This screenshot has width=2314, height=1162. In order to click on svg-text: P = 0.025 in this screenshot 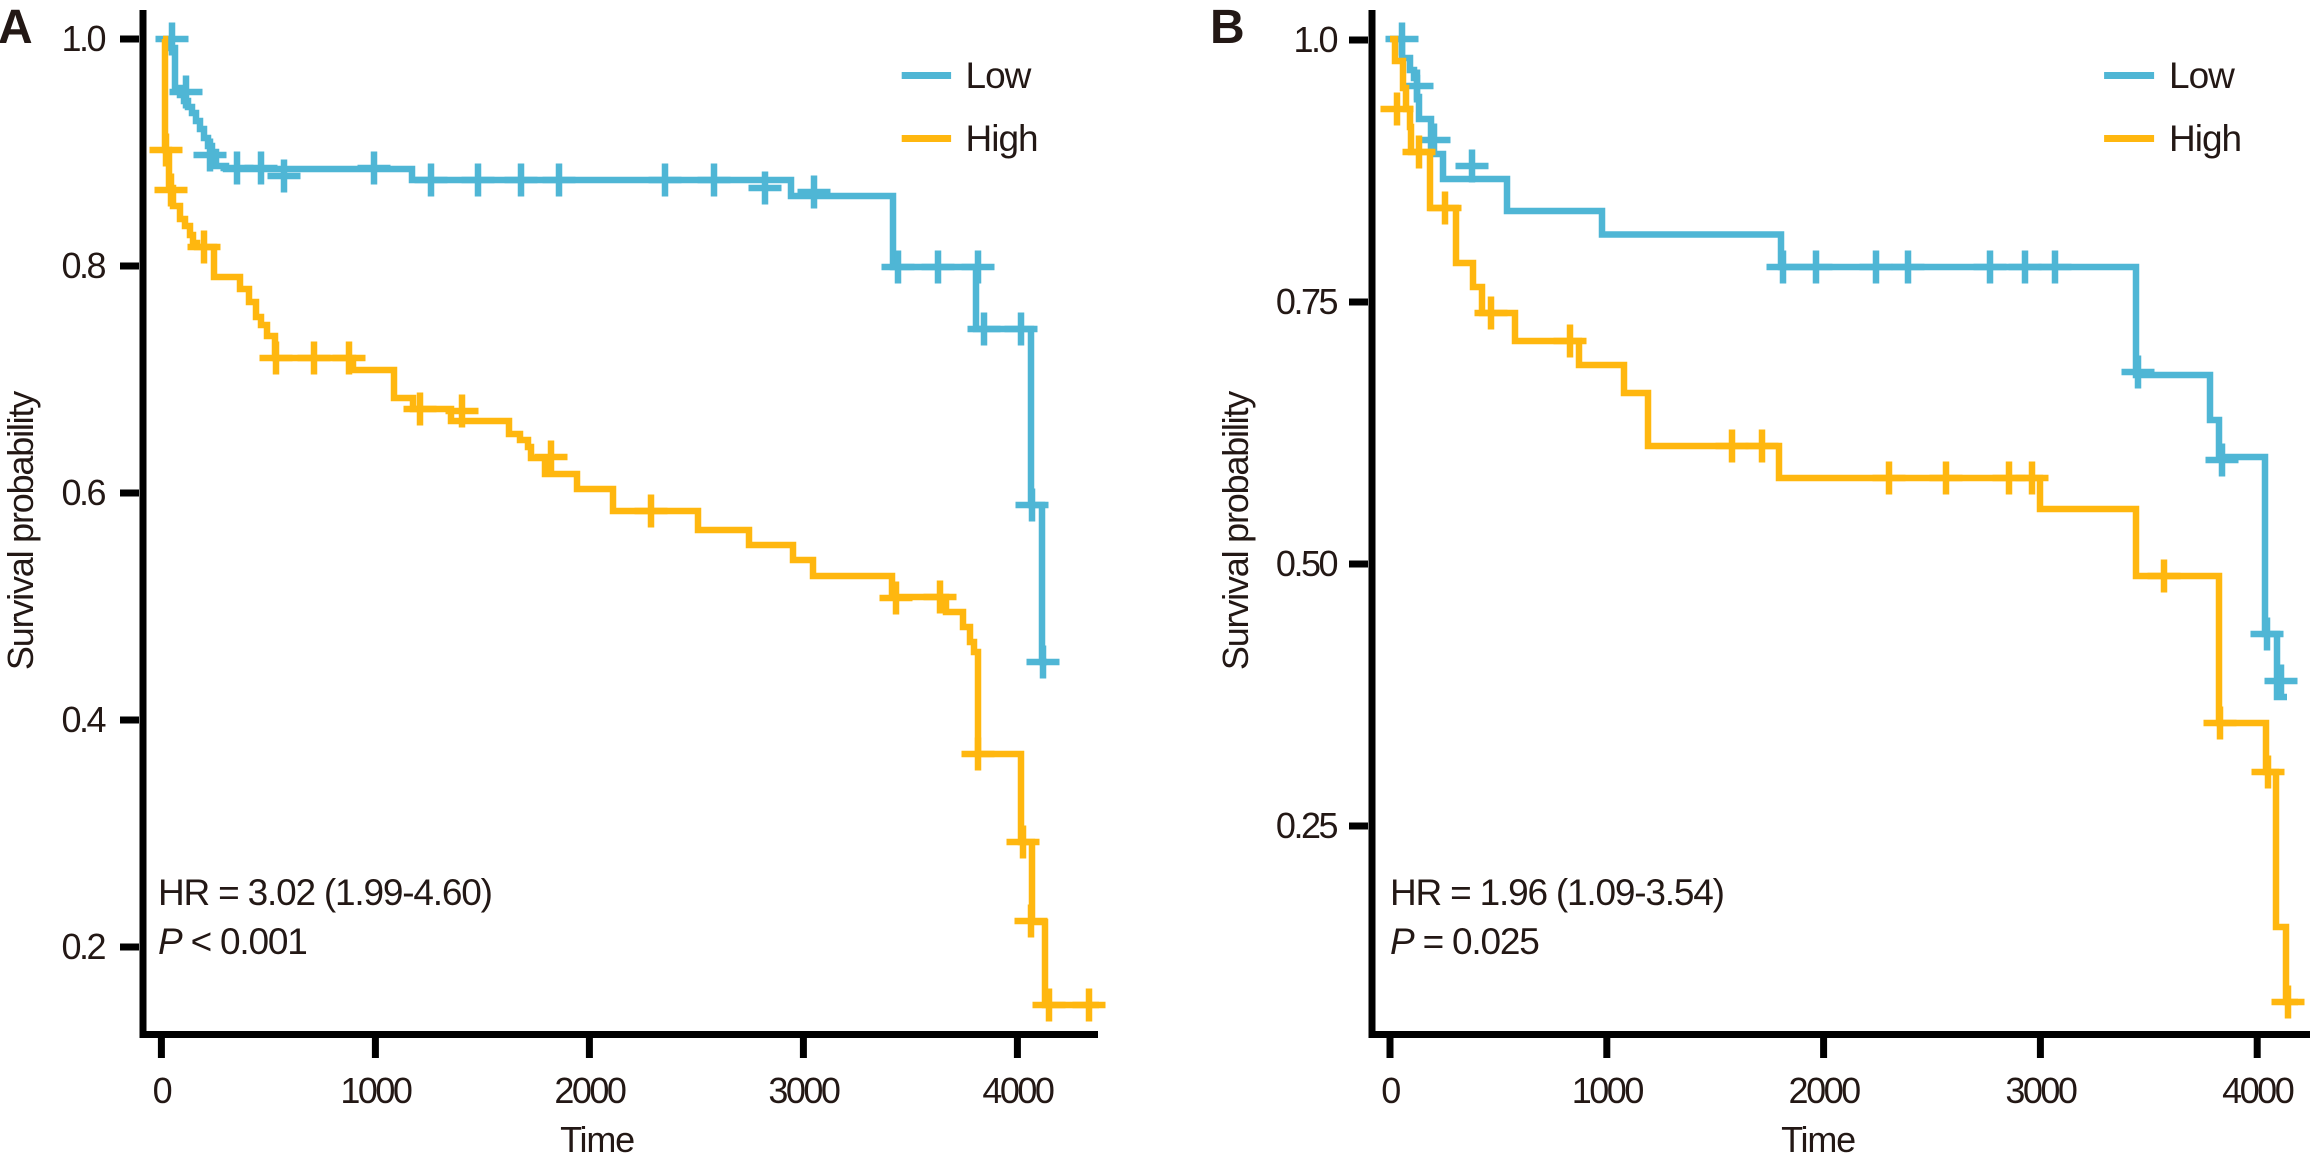, I will do `click(1464, 941)`.